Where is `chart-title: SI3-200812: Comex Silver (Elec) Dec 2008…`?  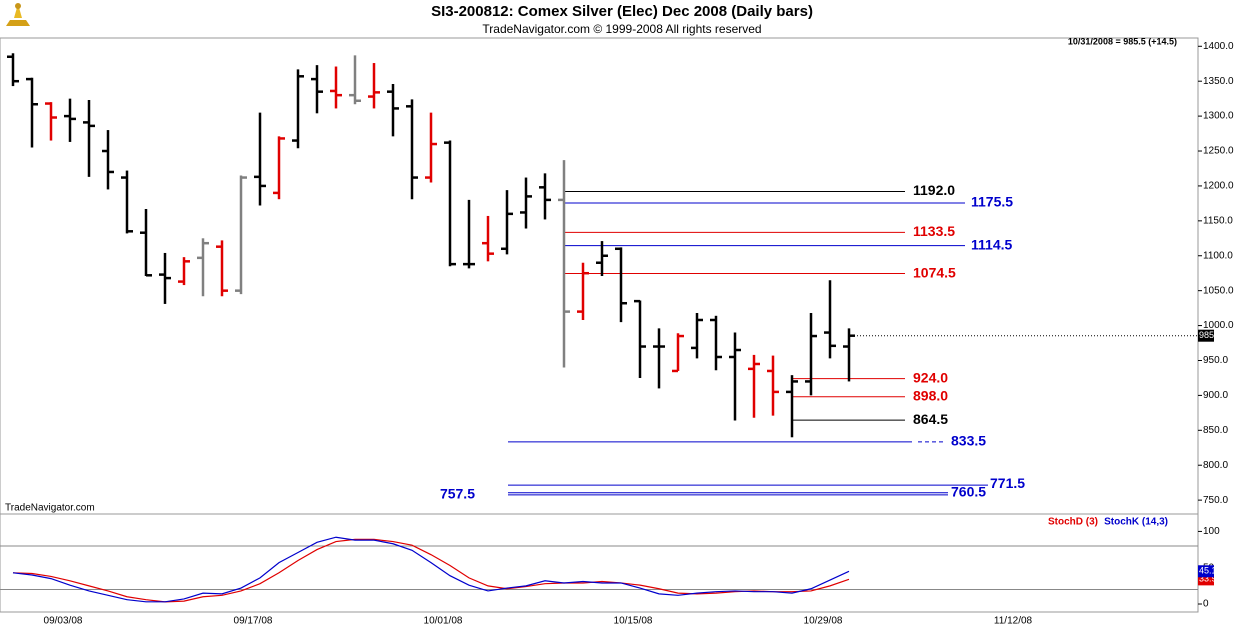 chart-title: SI3-200812: Comex Silver (Elec) Dec 2008… is located at coordinates (622, 11).